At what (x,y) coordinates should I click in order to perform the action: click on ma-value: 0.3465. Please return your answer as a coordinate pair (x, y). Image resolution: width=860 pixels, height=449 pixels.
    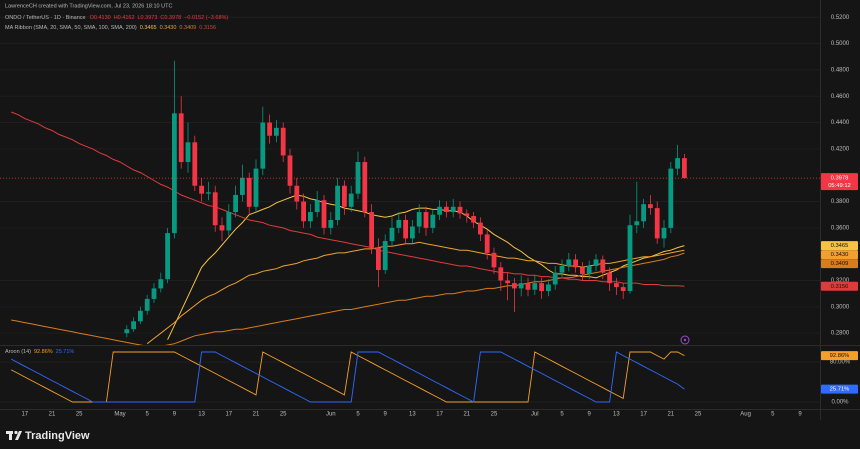
    Looking at the image, I should click on (148, 28).